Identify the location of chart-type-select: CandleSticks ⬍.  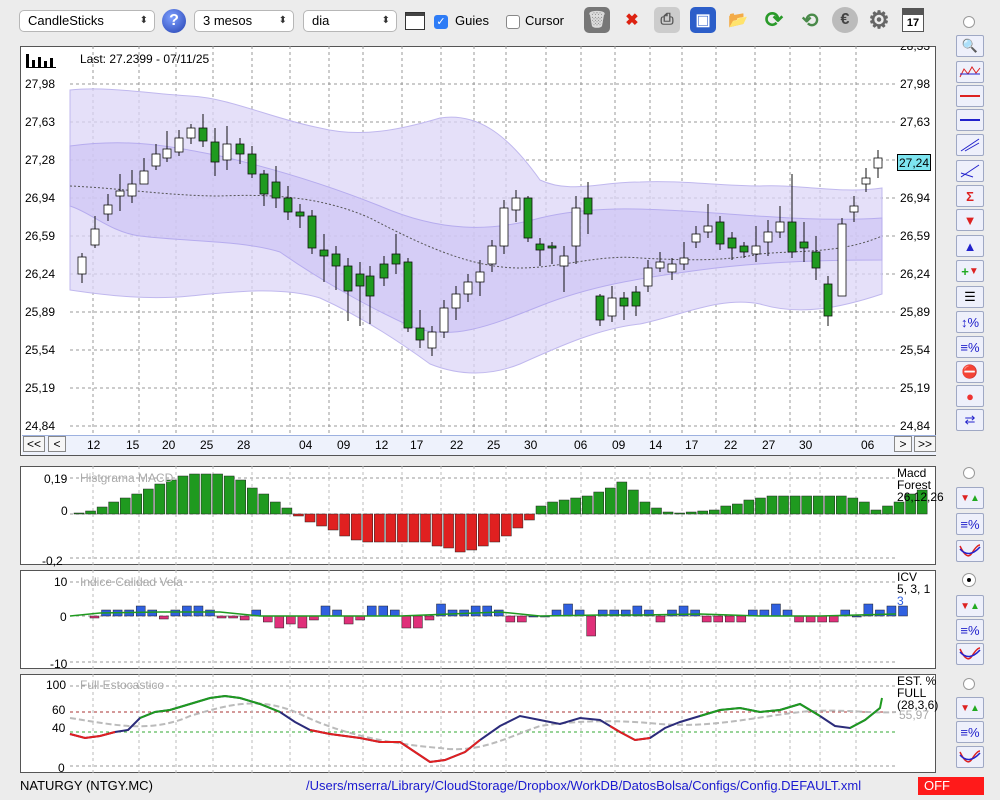
(87, 21).